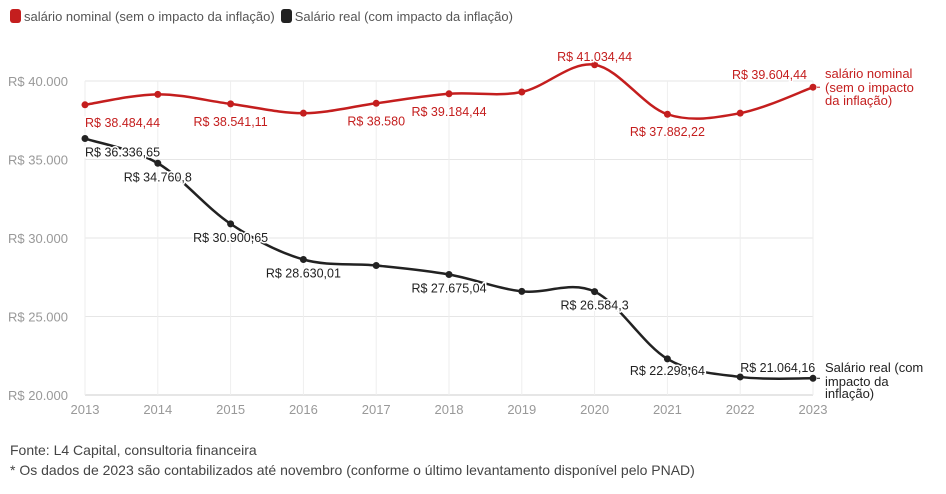 Image resolution: width=946 pixels, height=494 pixels. Describe the element at coordinates (230, 238) in the screenshot. I see `data-label: R$ 30.900,65` at that location.